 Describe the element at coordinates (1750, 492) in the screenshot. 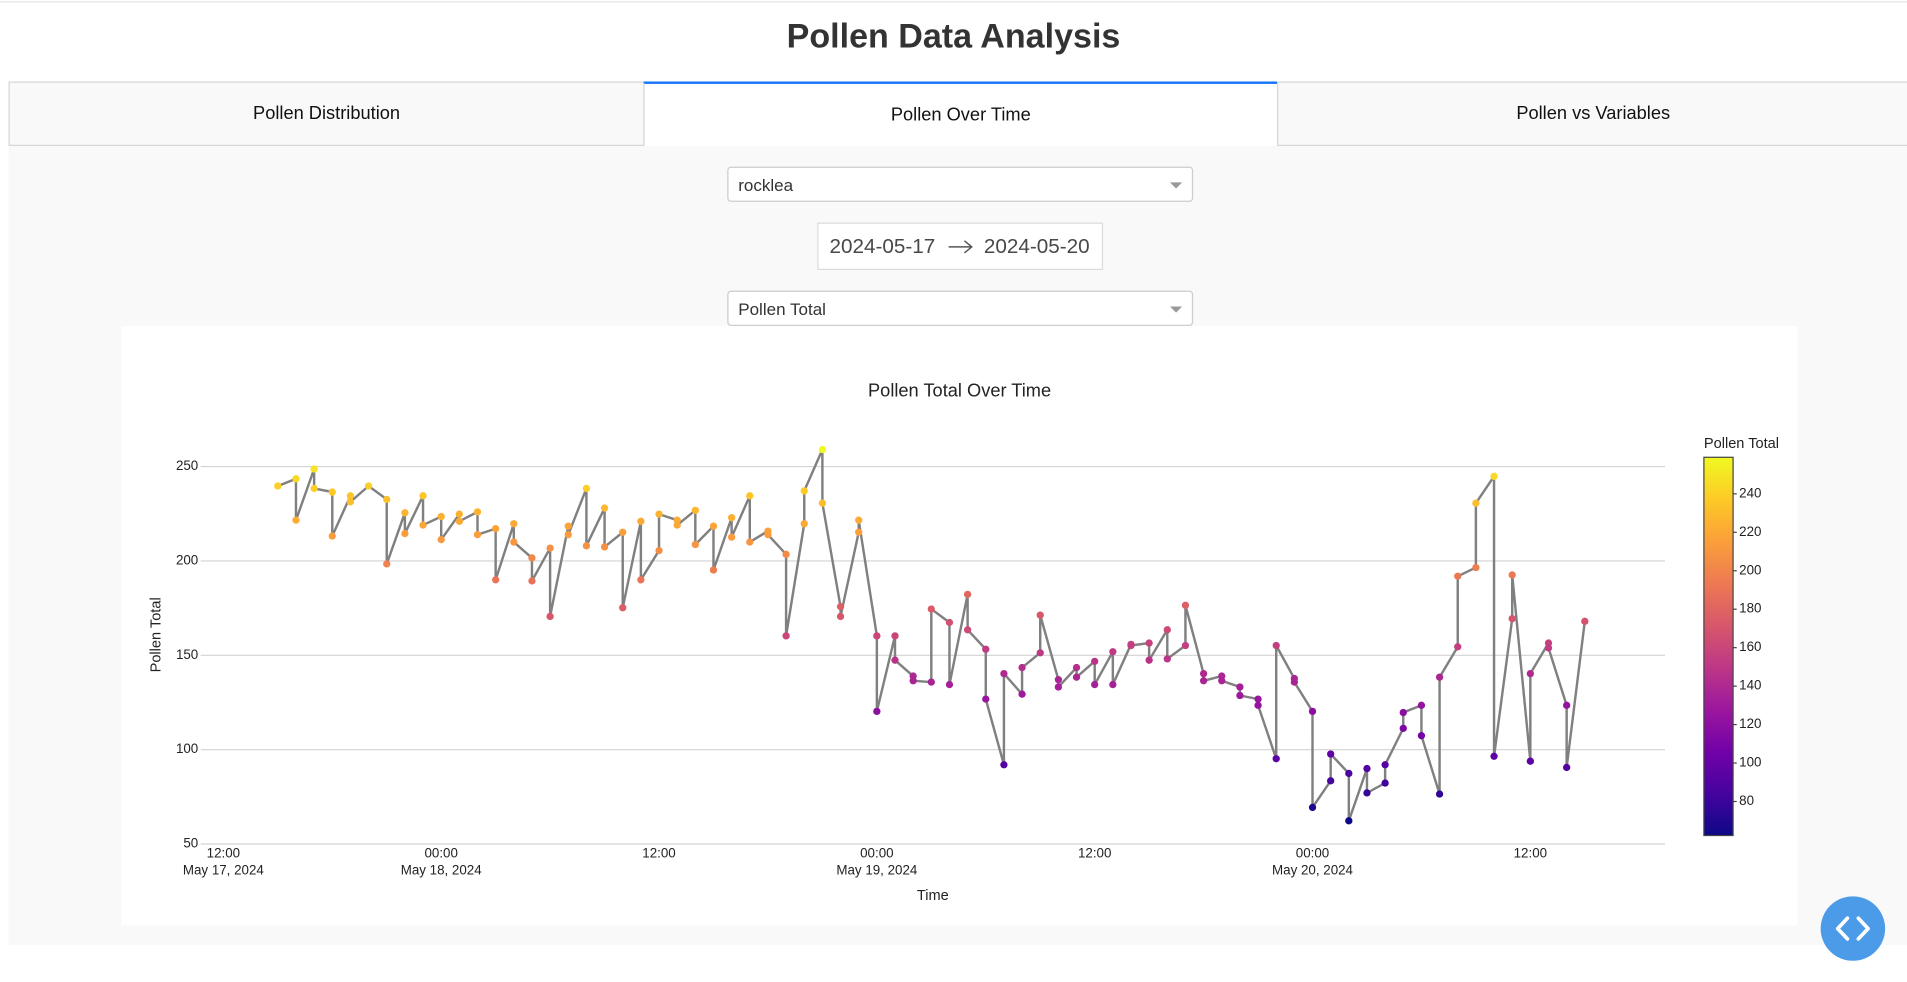

I see `colorbar-tick-label: 240` at that location.